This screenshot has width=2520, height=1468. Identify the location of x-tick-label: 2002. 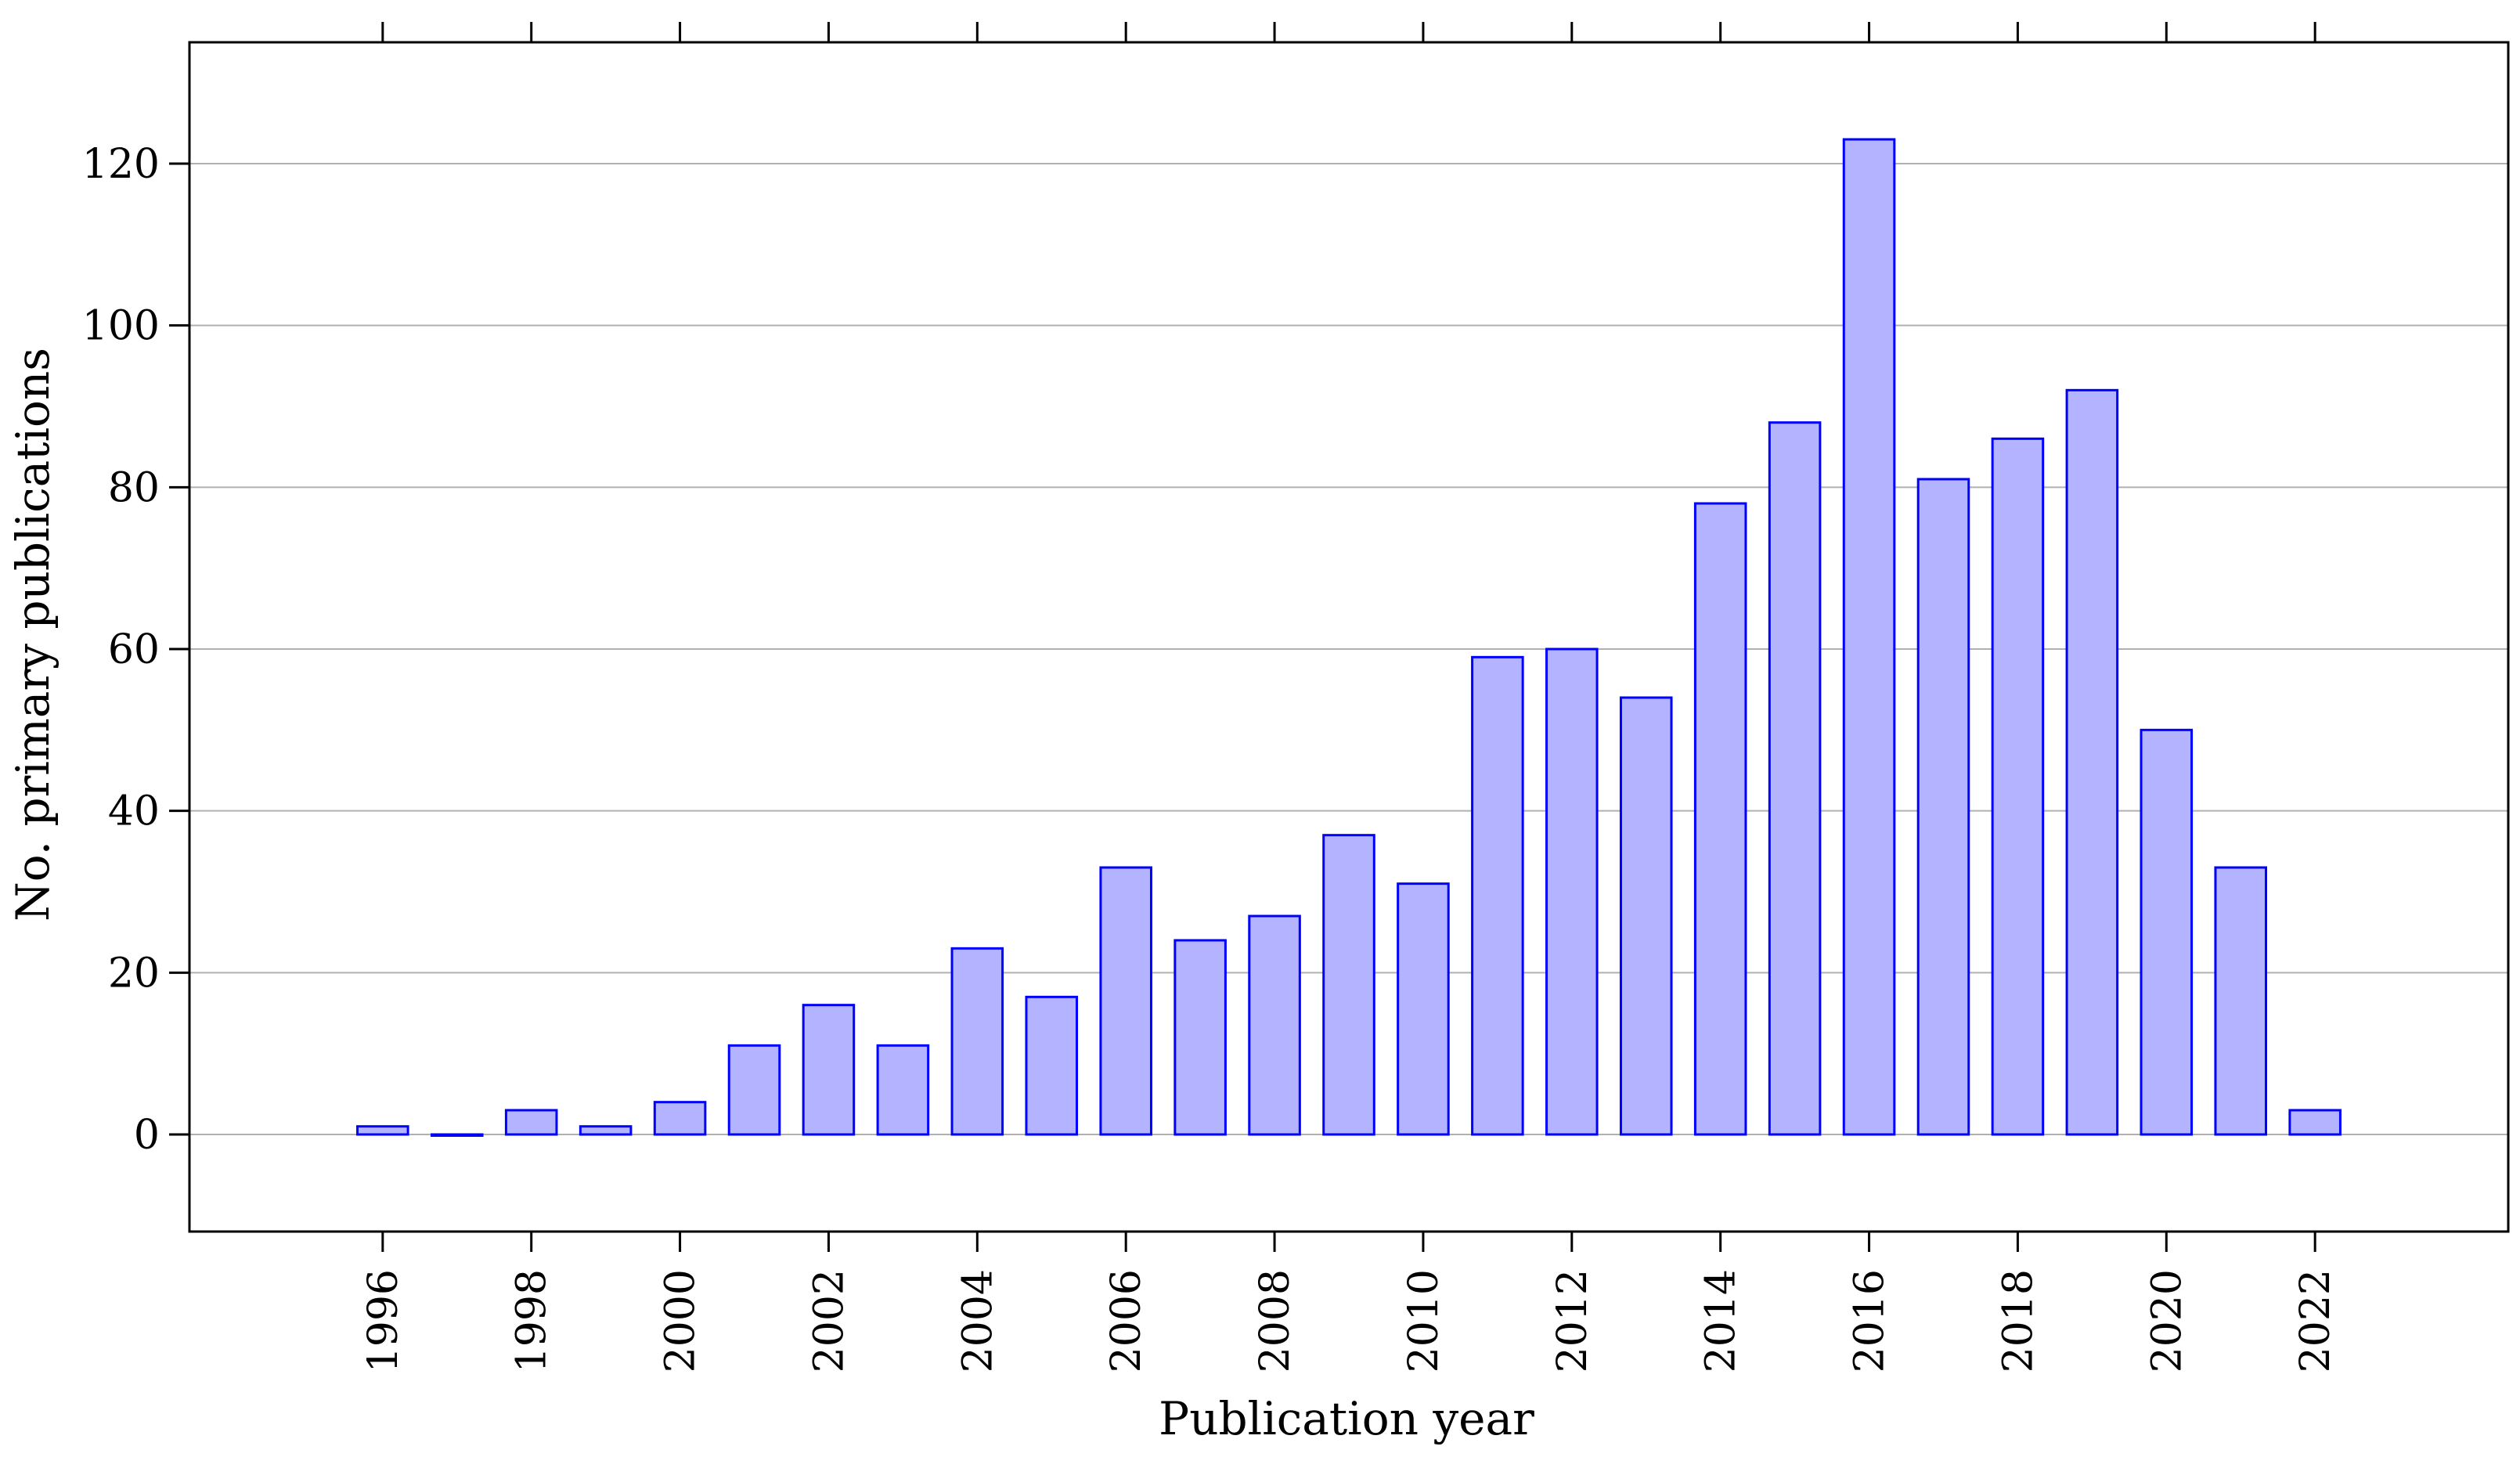
(829, 1320).